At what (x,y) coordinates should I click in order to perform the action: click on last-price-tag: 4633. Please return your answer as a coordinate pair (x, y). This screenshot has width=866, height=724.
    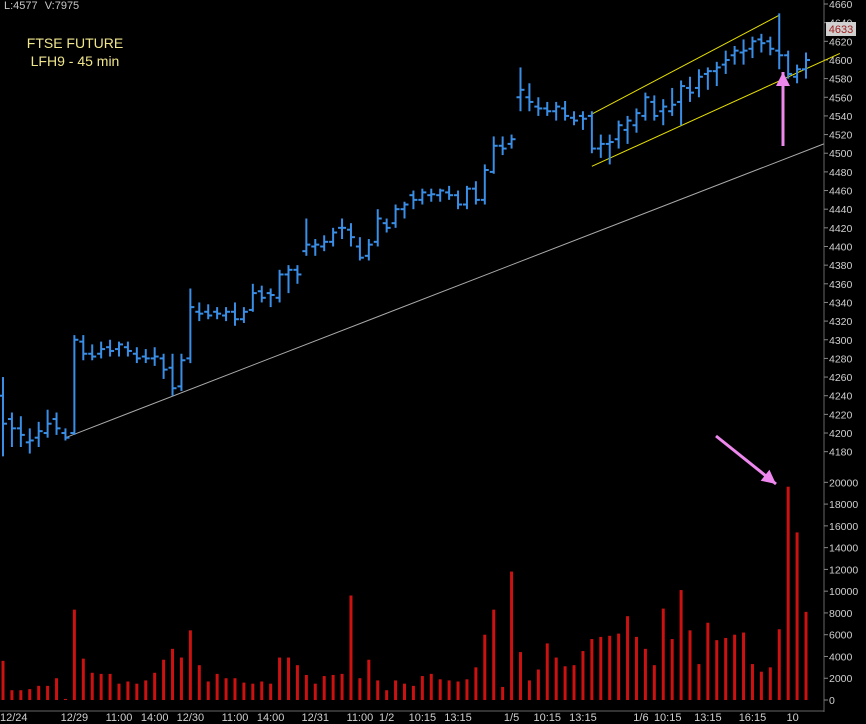
    Looking at the image, I should click on (841, 29).